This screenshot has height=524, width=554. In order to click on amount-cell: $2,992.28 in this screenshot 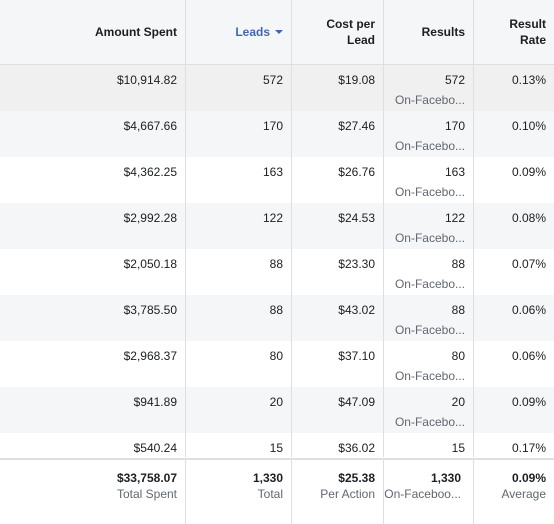, I will do `click(93, 226)`.